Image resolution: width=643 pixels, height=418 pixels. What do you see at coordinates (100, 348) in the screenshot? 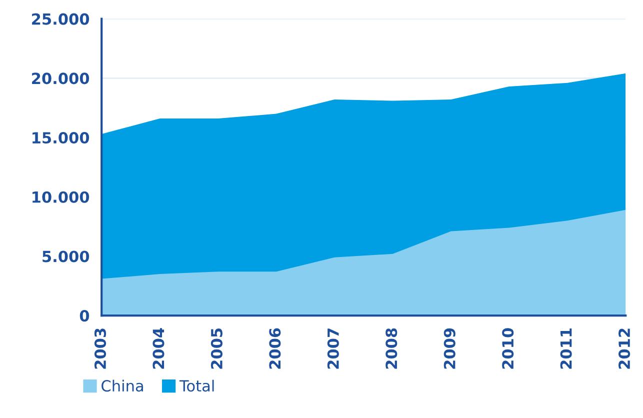
I see `x-tick-label: 2003` at bounding box center [100, 348].